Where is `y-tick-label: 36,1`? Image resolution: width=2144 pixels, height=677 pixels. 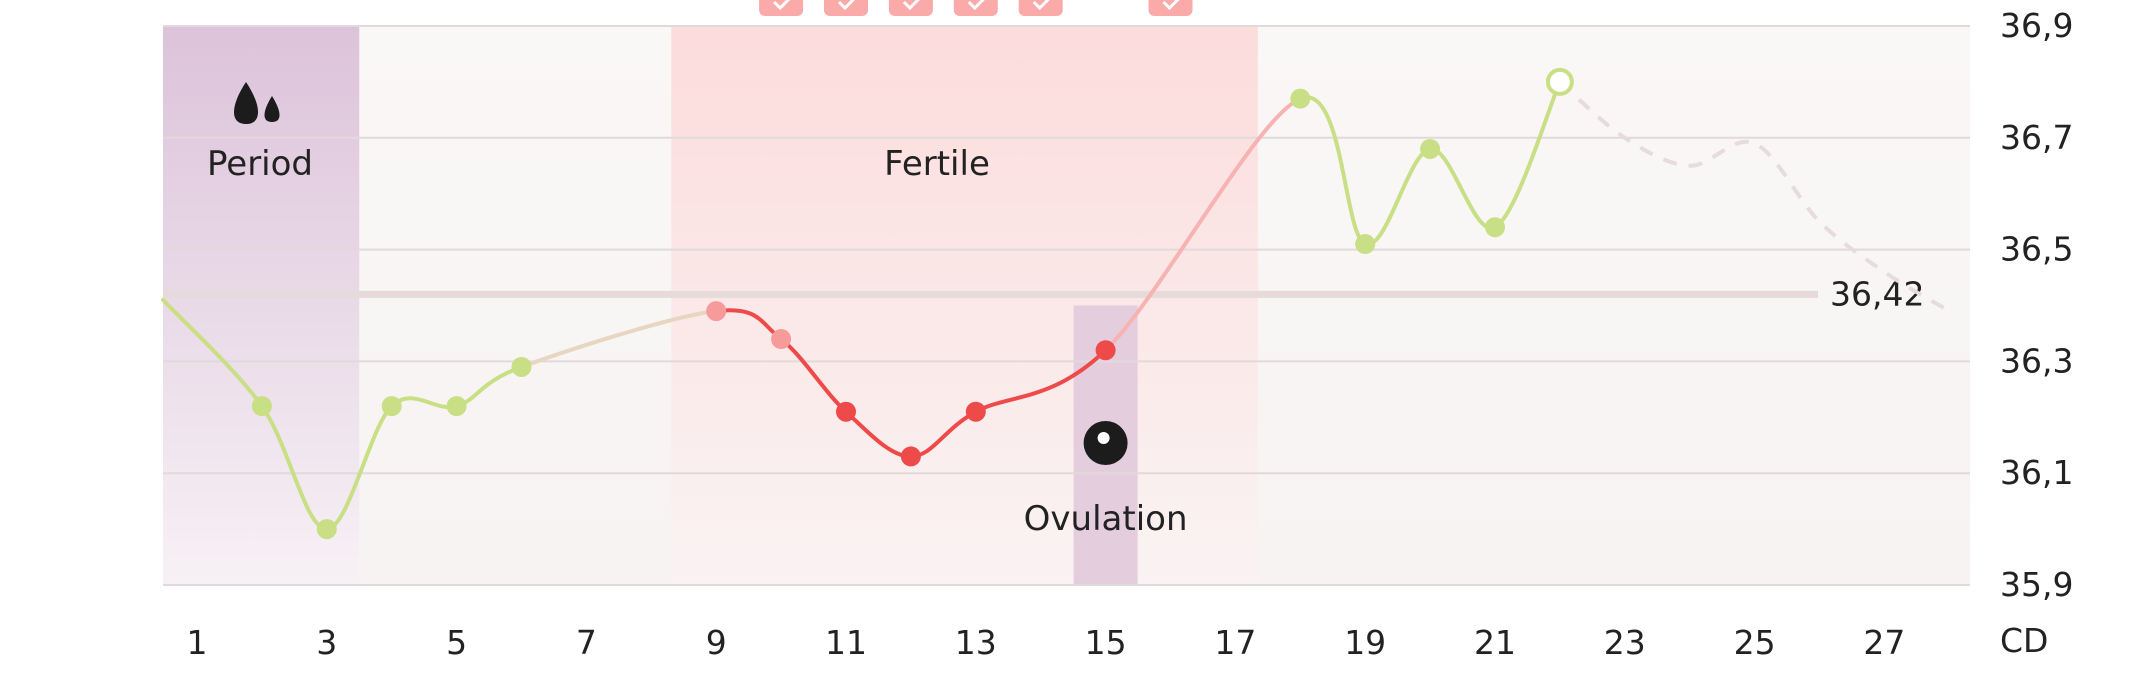
y-tick-label: 36,1 is located at coordinates (2036, 472).